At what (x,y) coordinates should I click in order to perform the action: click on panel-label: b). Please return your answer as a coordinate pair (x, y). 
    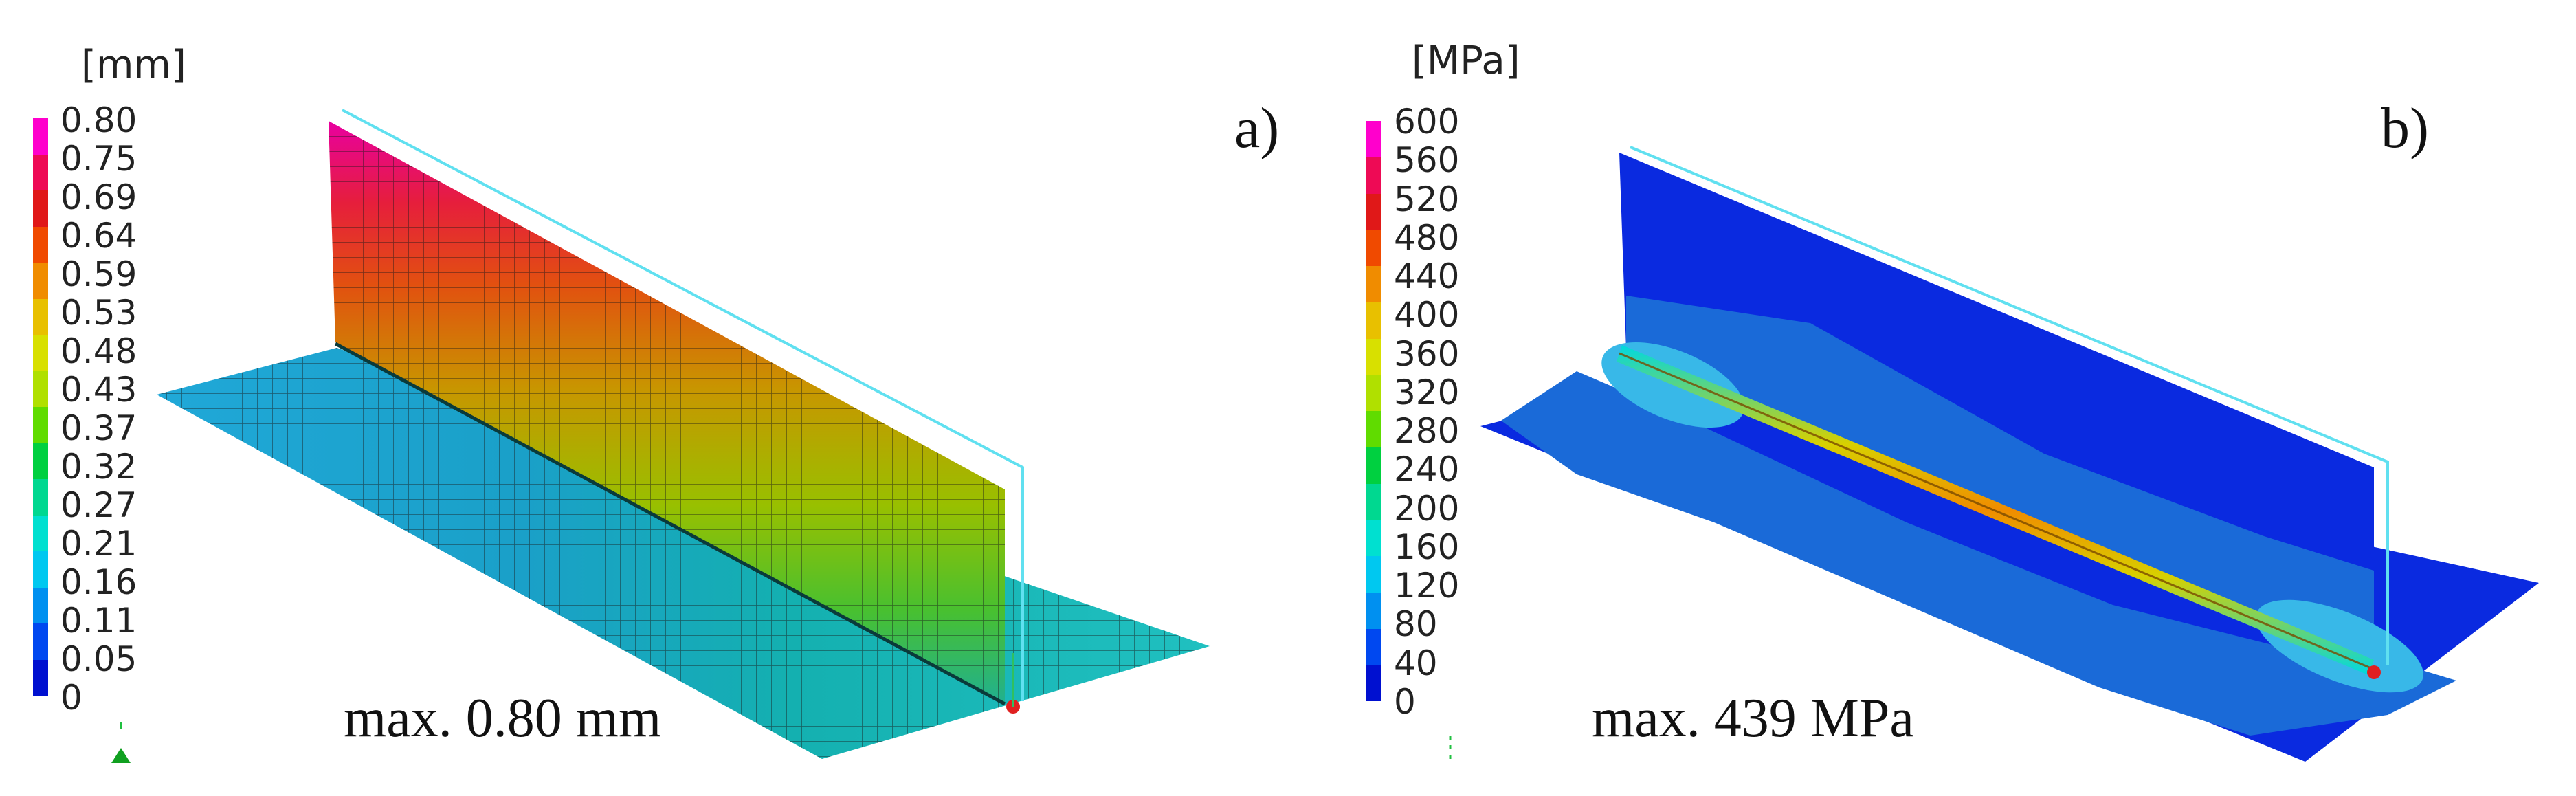
    Looking at the image, I should click on (2405, 128).